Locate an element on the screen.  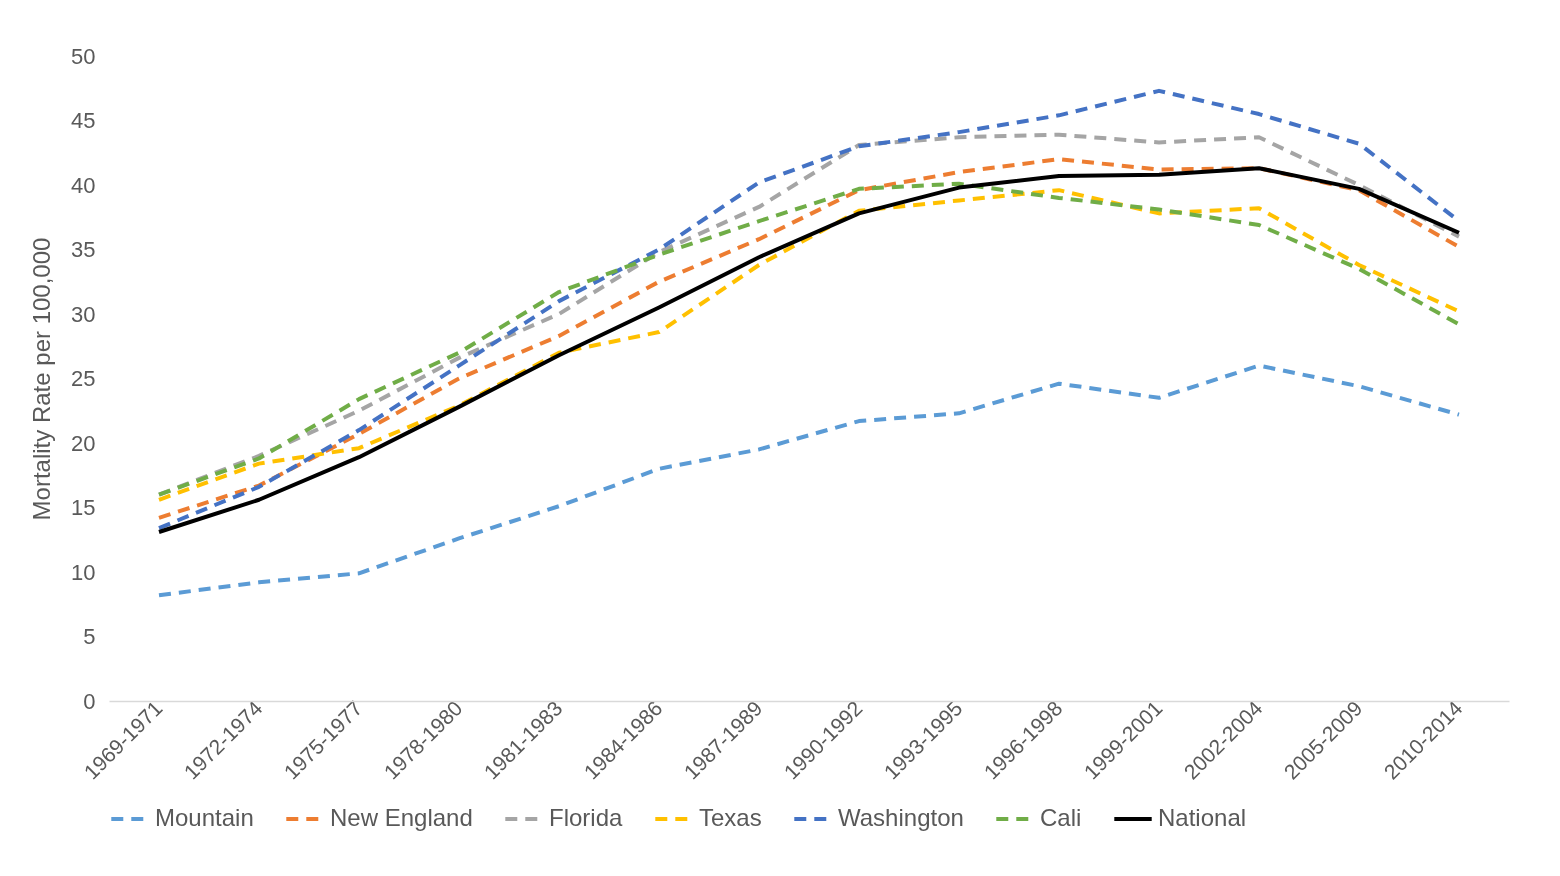
y-tick-label: 45 is located at coordinates (83, 120).